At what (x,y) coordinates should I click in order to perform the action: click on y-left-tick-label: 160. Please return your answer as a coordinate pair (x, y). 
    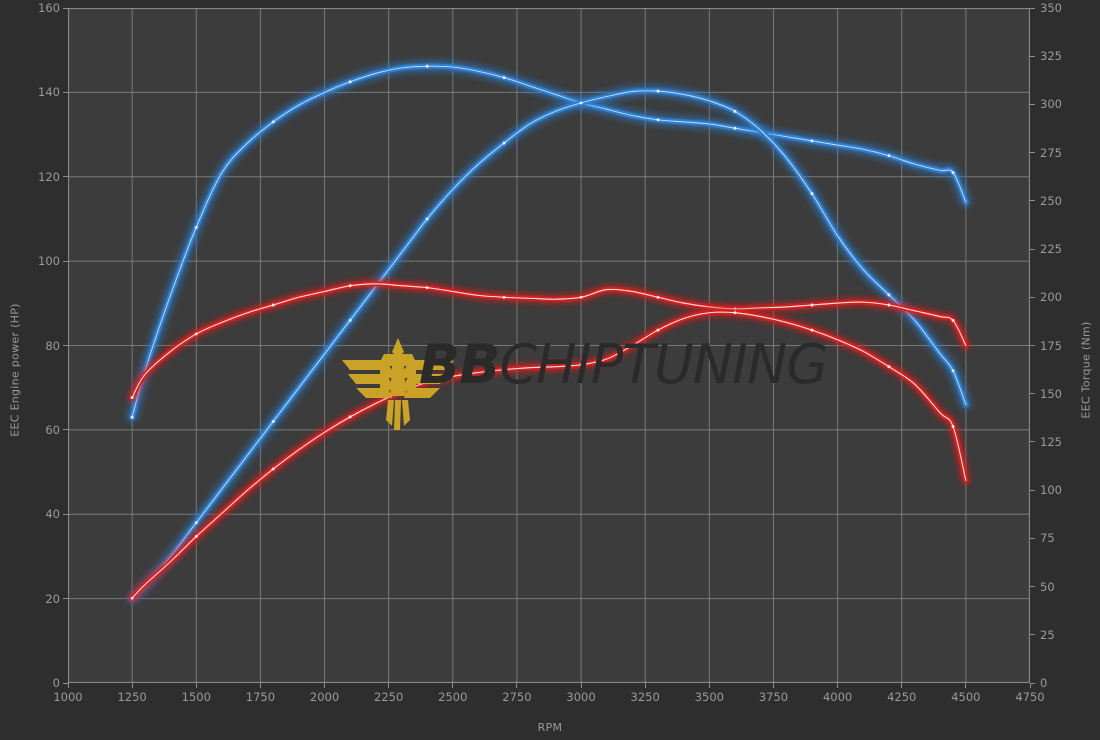
    Looking at the image, I should click on (49, 8).